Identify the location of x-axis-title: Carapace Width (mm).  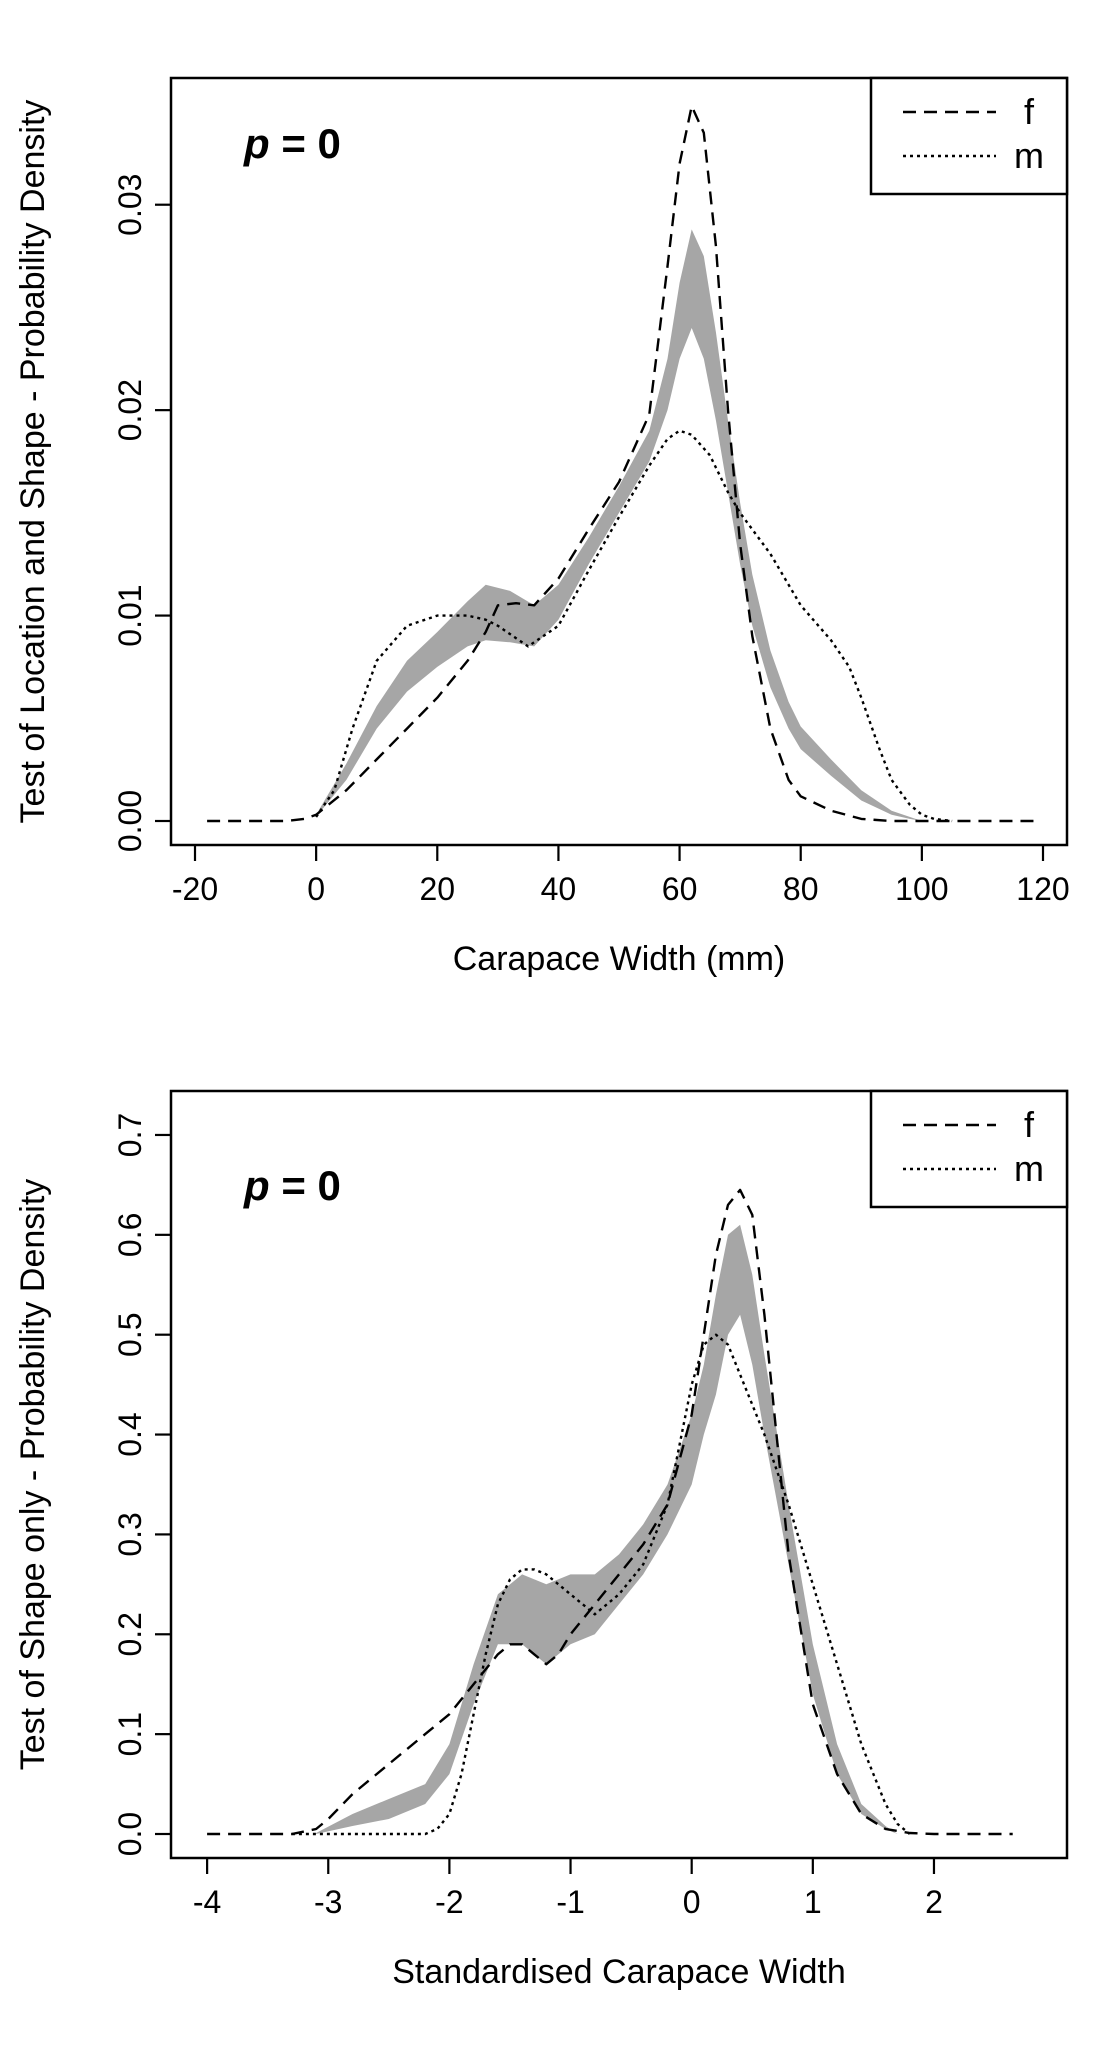
(619, 959).